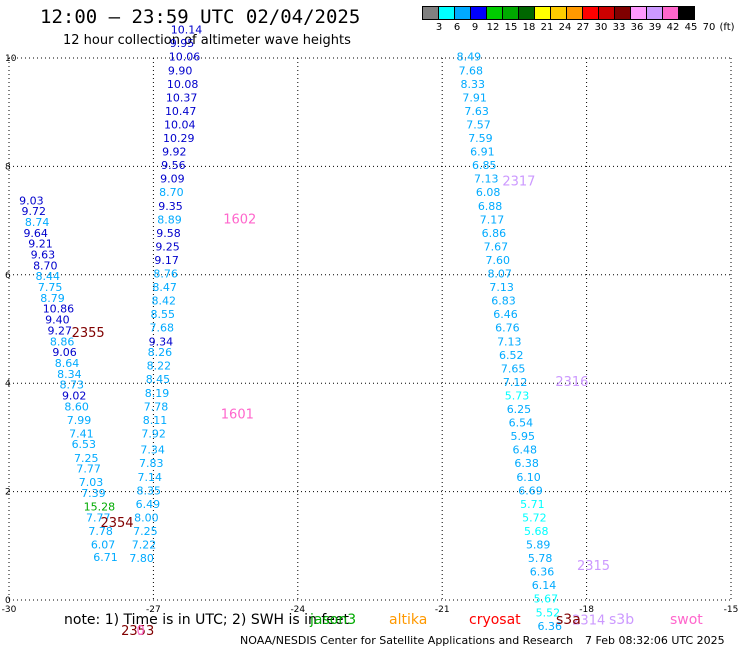  I want to click on wave-height-value: 7.59, so click(480, 138).